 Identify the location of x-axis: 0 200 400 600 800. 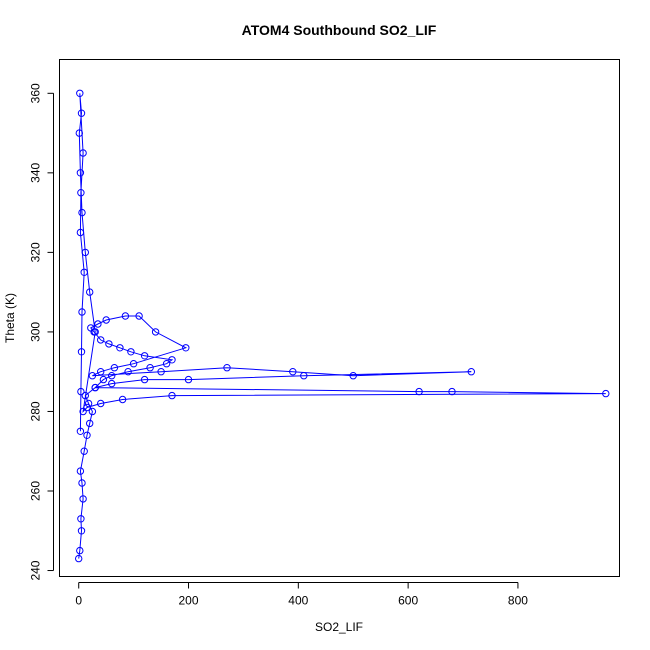
(301, 595).